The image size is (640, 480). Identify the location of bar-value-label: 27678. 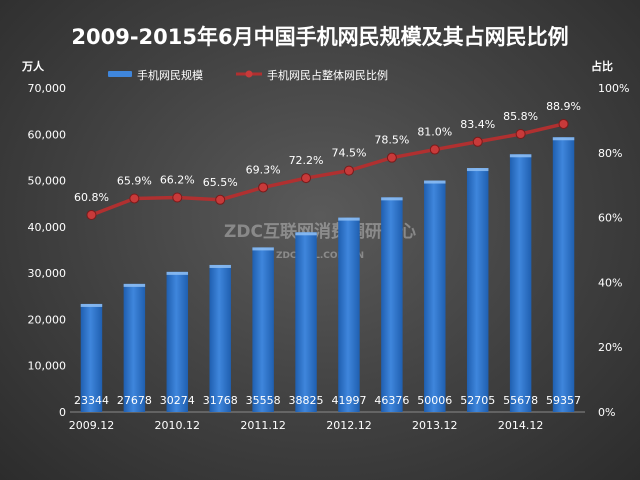
(134, 400).